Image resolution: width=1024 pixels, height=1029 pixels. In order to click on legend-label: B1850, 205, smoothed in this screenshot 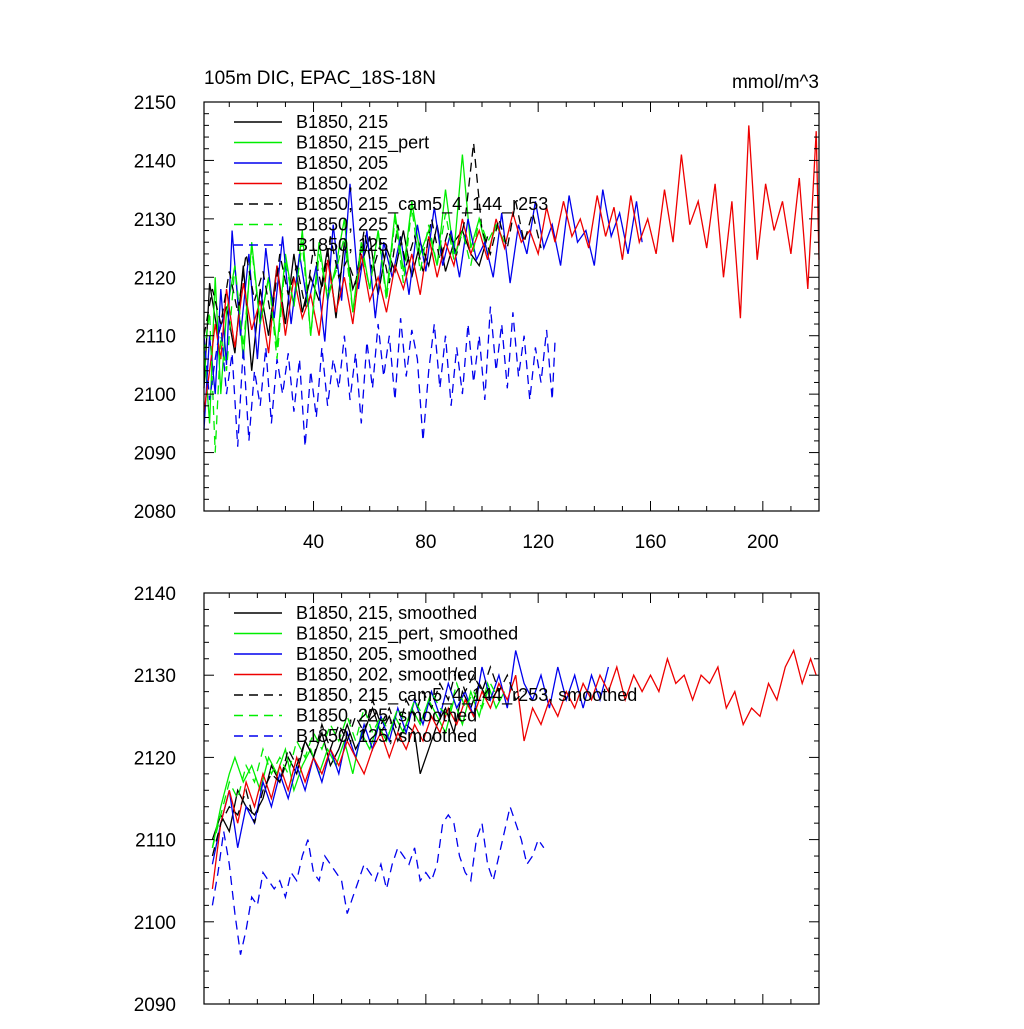, I will do `click(386, 654)`.